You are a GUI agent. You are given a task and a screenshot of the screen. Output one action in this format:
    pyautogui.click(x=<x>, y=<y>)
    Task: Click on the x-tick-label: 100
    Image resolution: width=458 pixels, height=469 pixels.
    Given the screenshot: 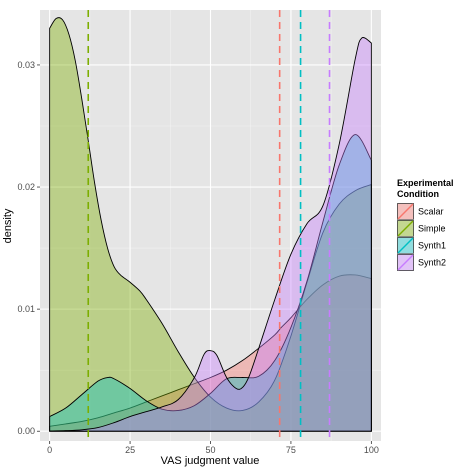 What is the action you would take?
    pyautogui.click(x=371, y=450)
    